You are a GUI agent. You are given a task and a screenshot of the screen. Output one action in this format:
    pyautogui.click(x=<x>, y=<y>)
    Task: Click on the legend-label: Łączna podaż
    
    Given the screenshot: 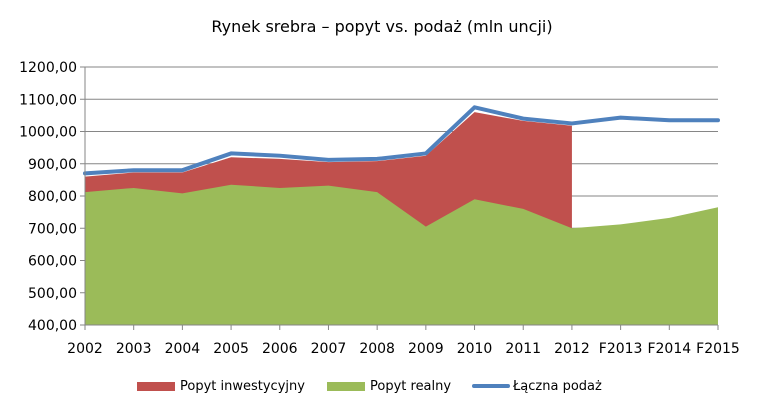 What is the action you would take?
    pyautogui.click(x=557, y=386)
    